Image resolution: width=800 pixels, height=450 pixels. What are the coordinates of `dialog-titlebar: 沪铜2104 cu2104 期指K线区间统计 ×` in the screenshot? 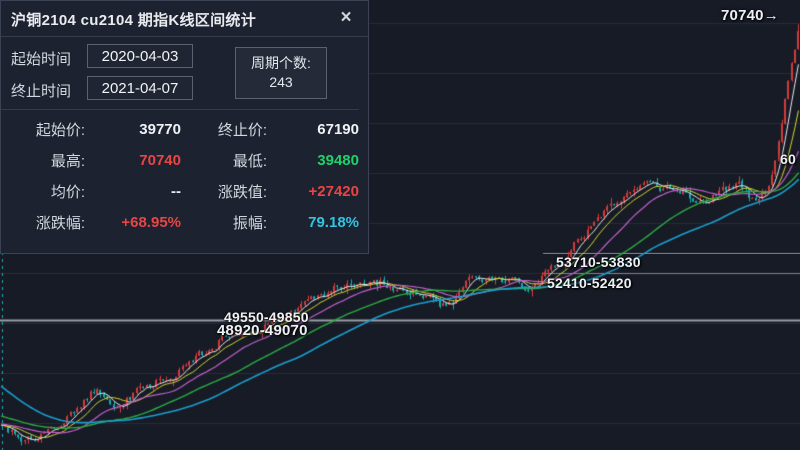 It's located at (184, 19).